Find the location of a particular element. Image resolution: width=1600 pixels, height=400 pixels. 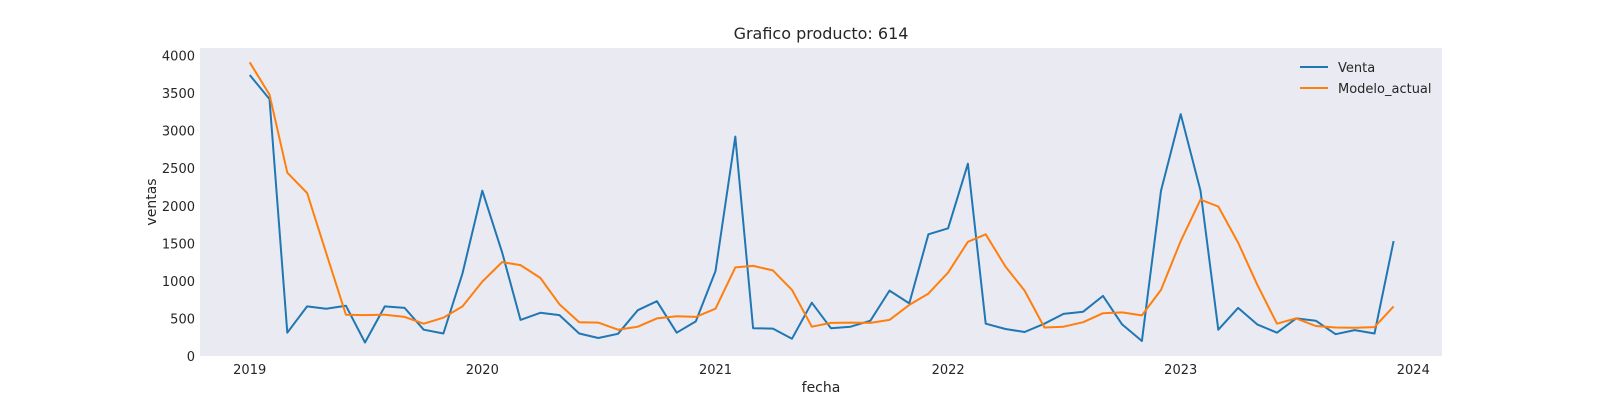

x-axis: 2019 2020 2021 2022 2023 2024 is located at coordinates (831, 370).